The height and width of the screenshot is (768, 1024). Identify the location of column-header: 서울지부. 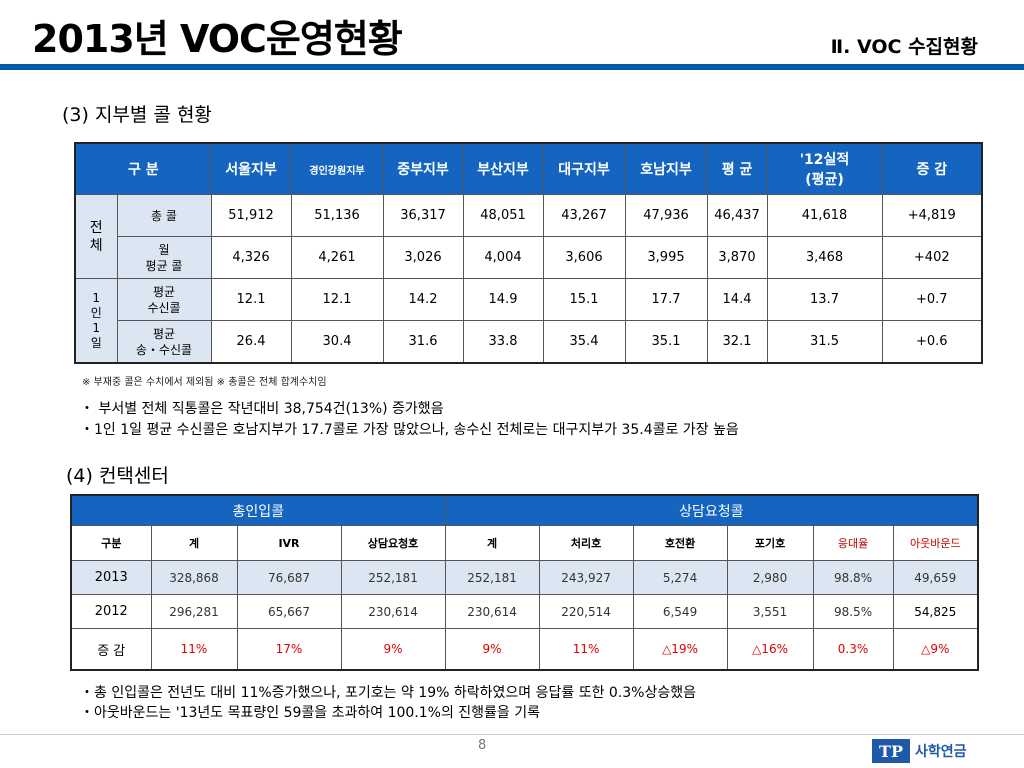
(251, 168).